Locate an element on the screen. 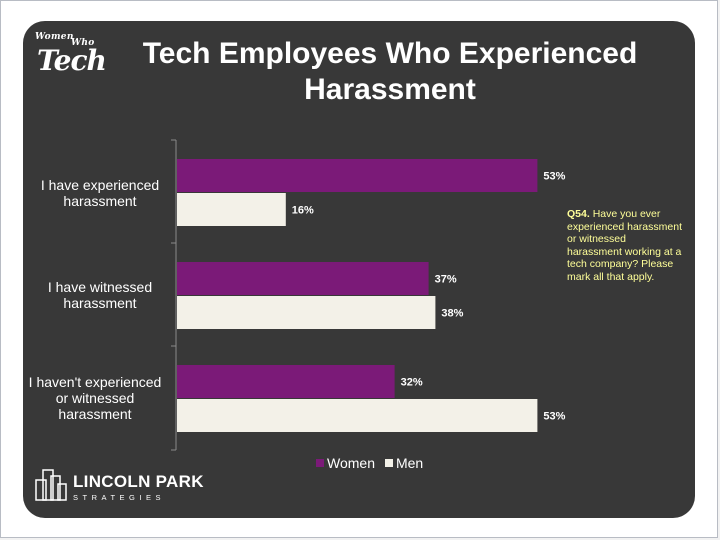 This screenshot has height=540, width=720. lincoln-park-sub: STRATEGIES is located at coordinates (119, 497).